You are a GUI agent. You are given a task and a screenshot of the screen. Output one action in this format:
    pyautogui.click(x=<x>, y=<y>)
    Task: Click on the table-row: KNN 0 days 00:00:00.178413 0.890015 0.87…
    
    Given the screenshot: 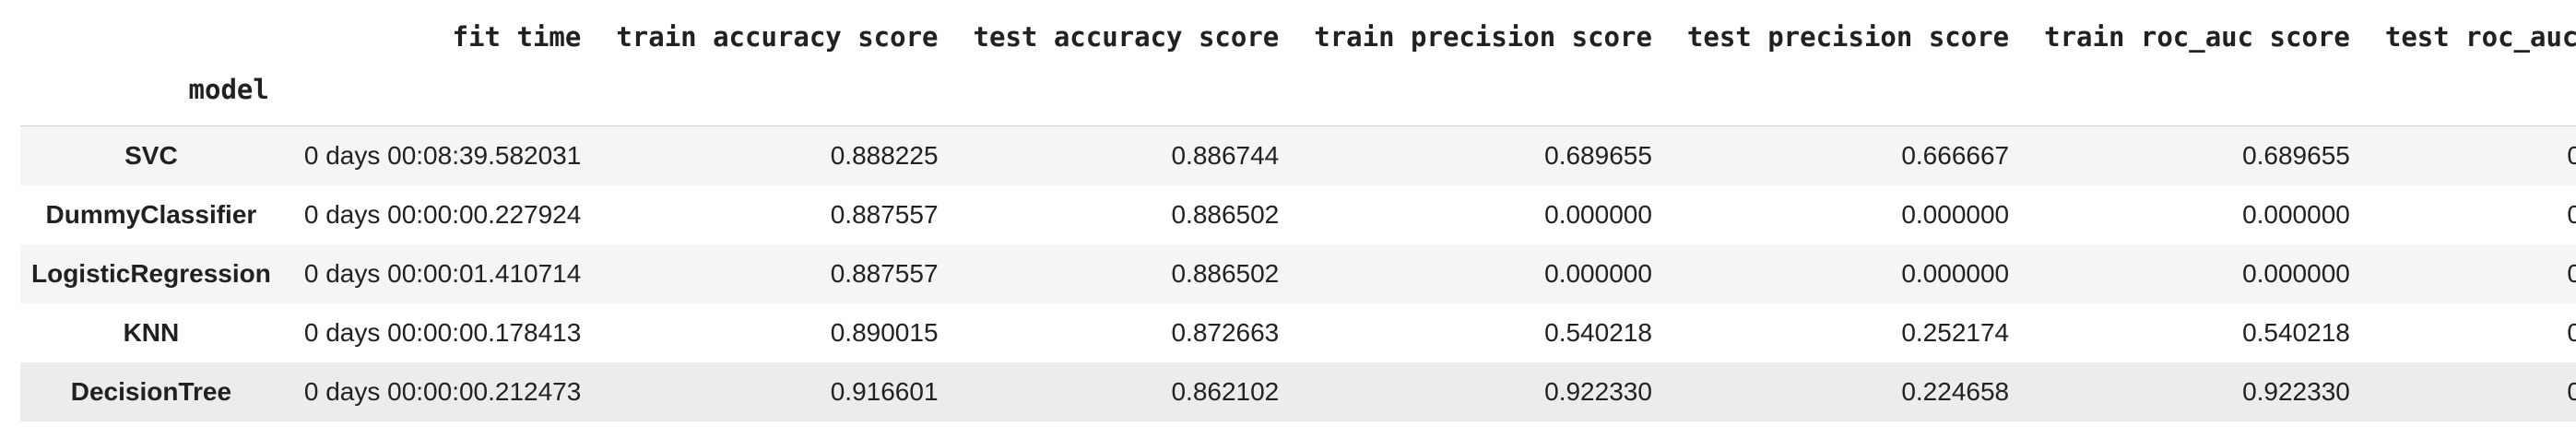 What is the action you would take?
    pyautogui.click(x=1298, y=333)
    